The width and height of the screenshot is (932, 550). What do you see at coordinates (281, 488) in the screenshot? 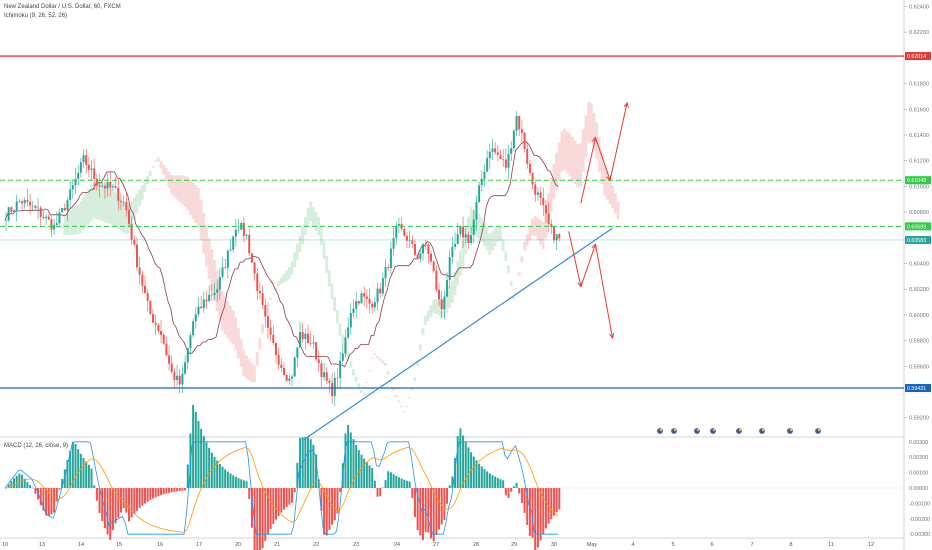
I see `macd-line` at bounding box center [281, 488].